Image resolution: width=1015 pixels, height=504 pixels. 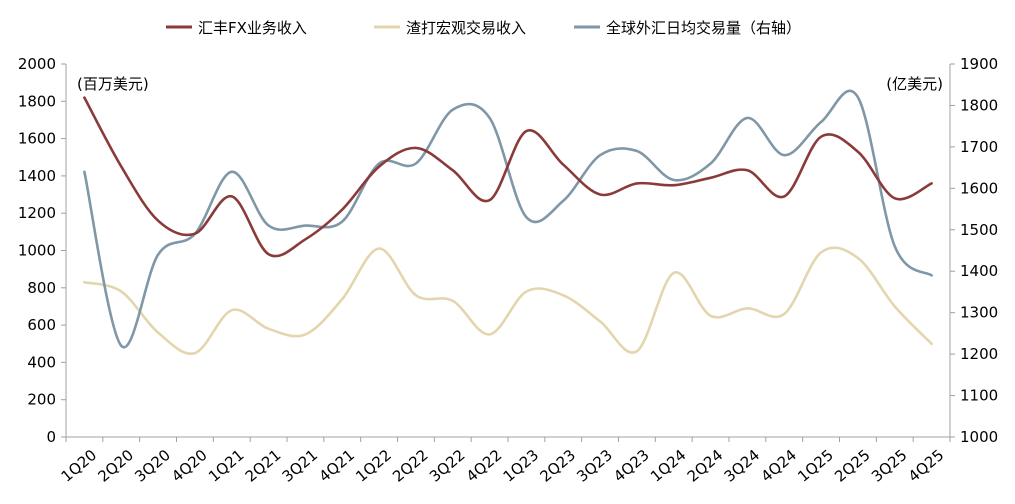 What do you see at coordinates (778, 466) in the screenshot?
I see `x-tick-label: 4Q24` at bounding box center [778, 466].